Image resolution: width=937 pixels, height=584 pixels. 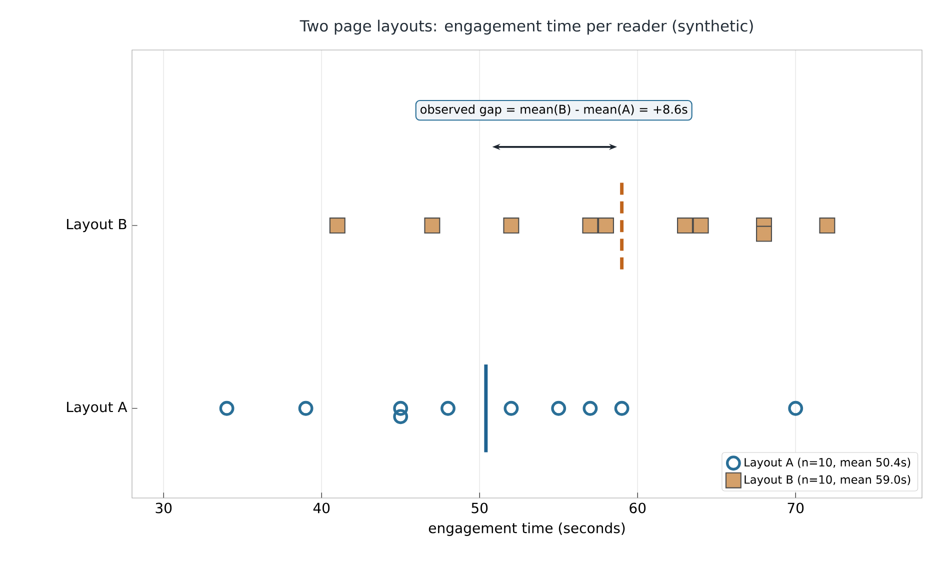 I want to click on legend-label: Layout A (n=10, mean 50.4s), so click(x=827, y=463).